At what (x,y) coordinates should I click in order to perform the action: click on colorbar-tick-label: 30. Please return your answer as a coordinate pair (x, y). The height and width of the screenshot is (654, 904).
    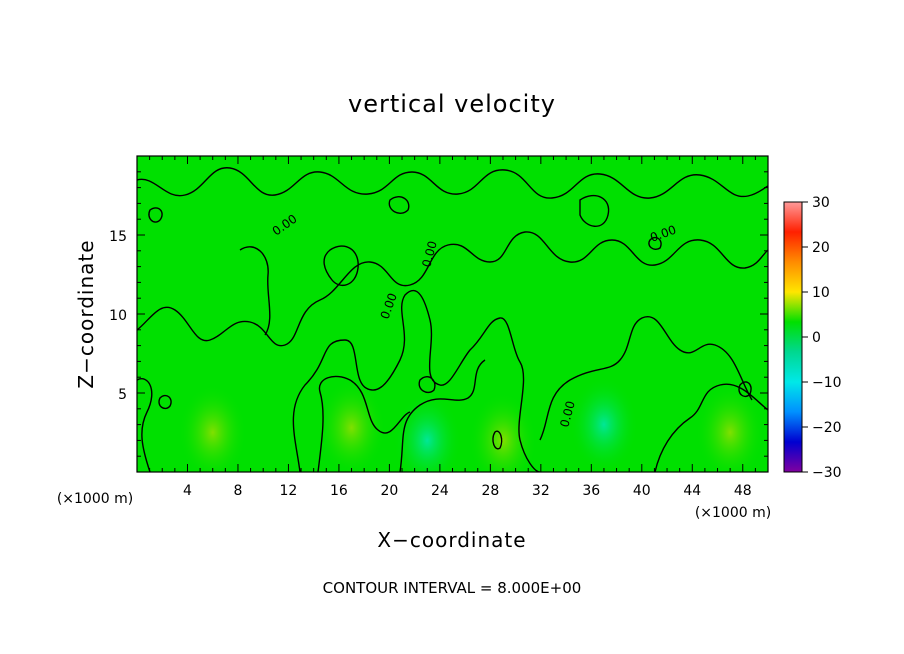
    Looking at the image, I should click on (821, 203).